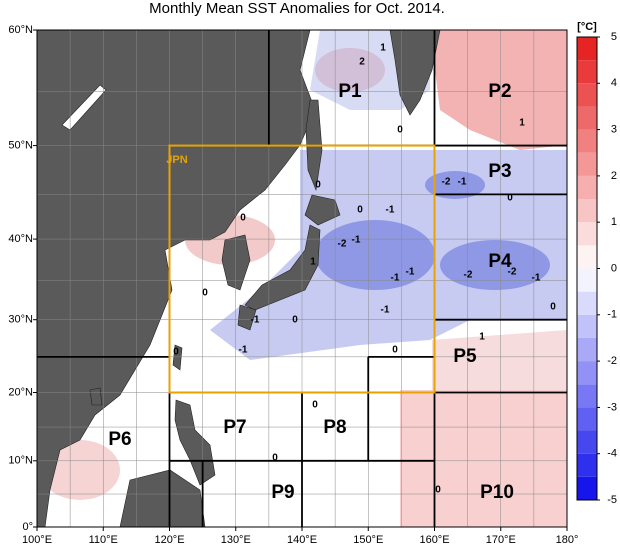 Image resolution: width=620 pixels, height=548 pixels. I want to click on philippines, so click(195, 442).